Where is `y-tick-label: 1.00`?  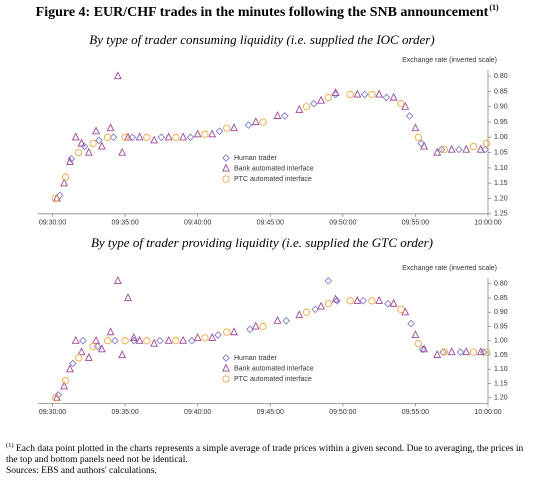 y-tick-label: 1.00 is located at coordinates (501, 137).